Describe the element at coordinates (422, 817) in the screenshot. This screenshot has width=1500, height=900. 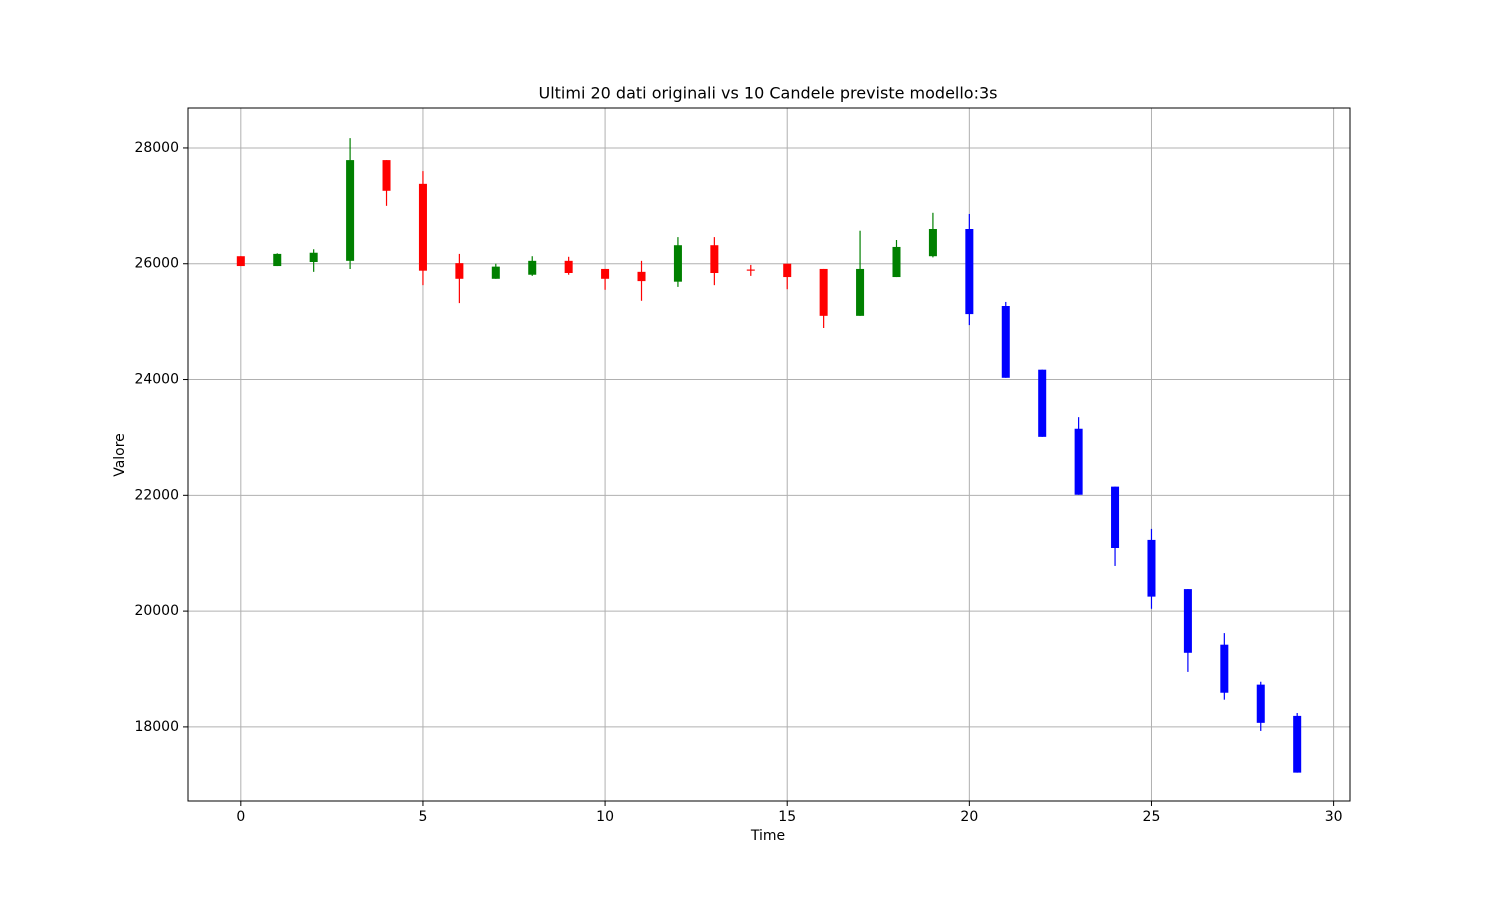
I see `x-tick-label: 5` at that location.